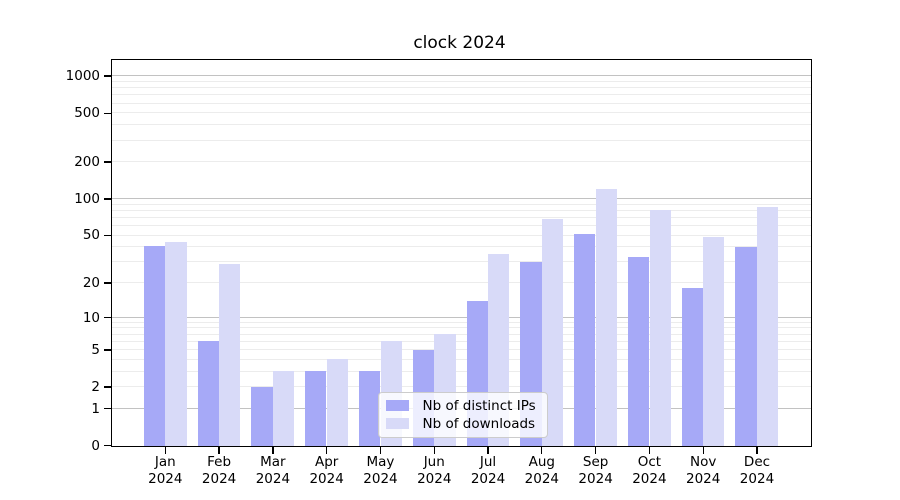 Image resolution: width=900 pixels, height=500 pixels. What do you see at coordinates (91, 282) in the screenshot?
I see `y-tick-label-20: 20` at bounding box center [91, 282].